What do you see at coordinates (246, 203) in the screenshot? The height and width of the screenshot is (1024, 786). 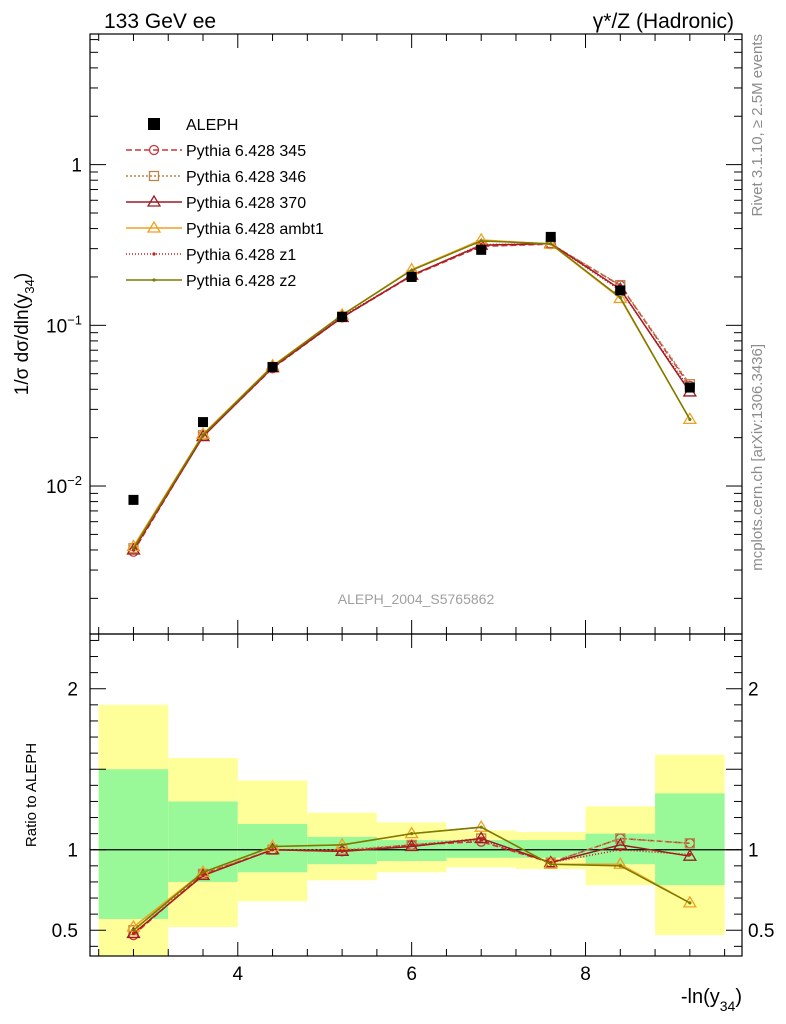 I see `legend-label-series-pythia-6-428-370: Pythia 6.428 370` at bounding box center [246, 203].